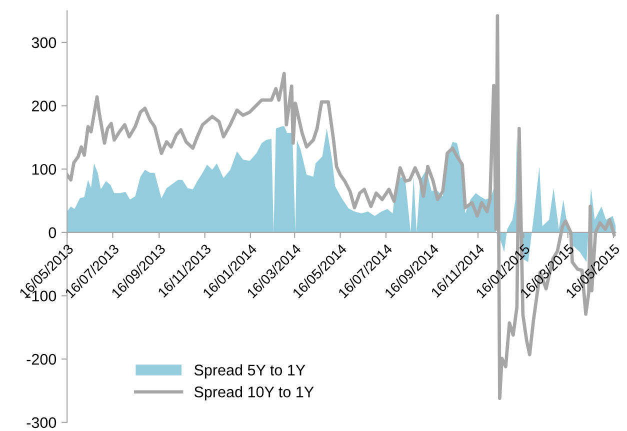 Image resolution: width=627 pixels, height=431 pixels. I want to click on y-tick-label: 300, so click(44, 42).